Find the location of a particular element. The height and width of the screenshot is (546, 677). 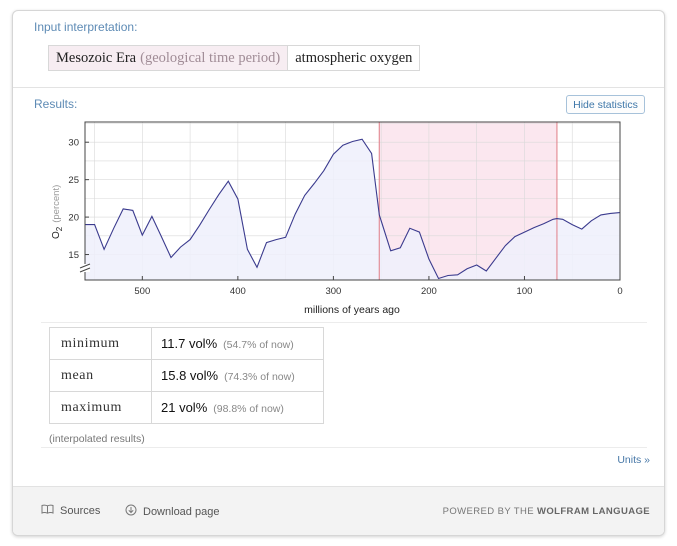

statistics-row: mean 15.8 vol% (74.3% of now) is located at coordinates (186, 375).